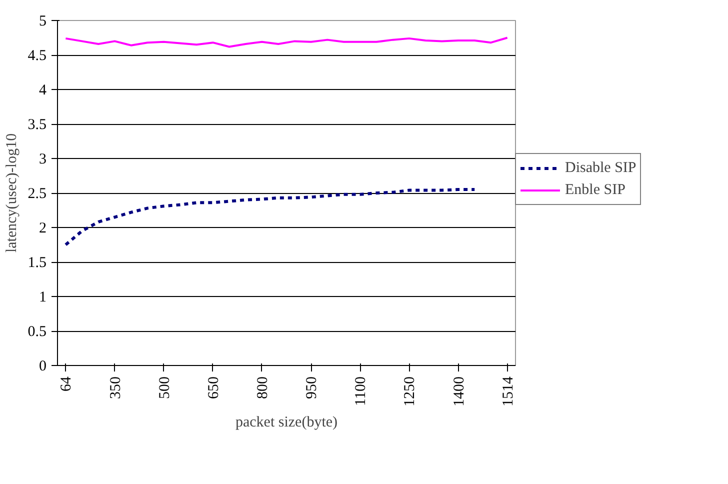 The image size is (728, 484). What do you see at coordinates (508, 391) in the screenshot?
I see `x-tick-label: 1514` at bounding box center [508, 391].